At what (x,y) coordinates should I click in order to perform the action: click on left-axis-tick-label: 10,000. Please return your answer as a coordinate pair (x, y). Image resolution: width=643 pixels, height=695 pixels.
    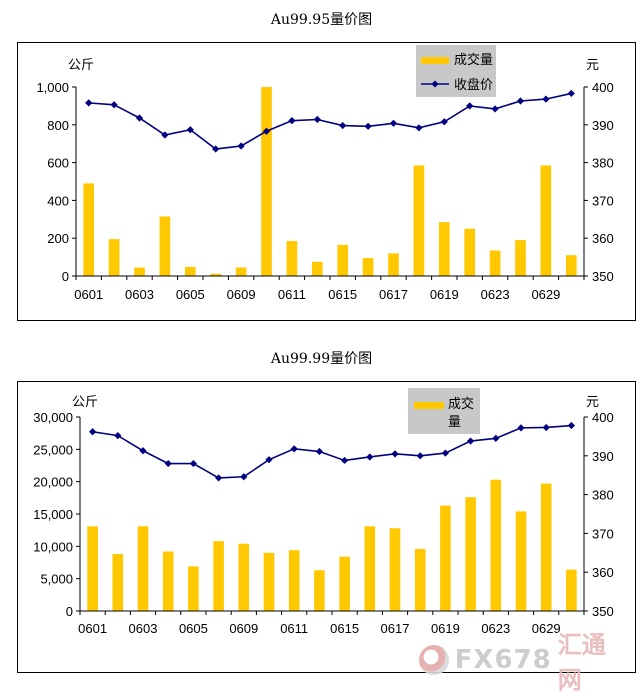
    Looking at the image, I should click on (53, 546).